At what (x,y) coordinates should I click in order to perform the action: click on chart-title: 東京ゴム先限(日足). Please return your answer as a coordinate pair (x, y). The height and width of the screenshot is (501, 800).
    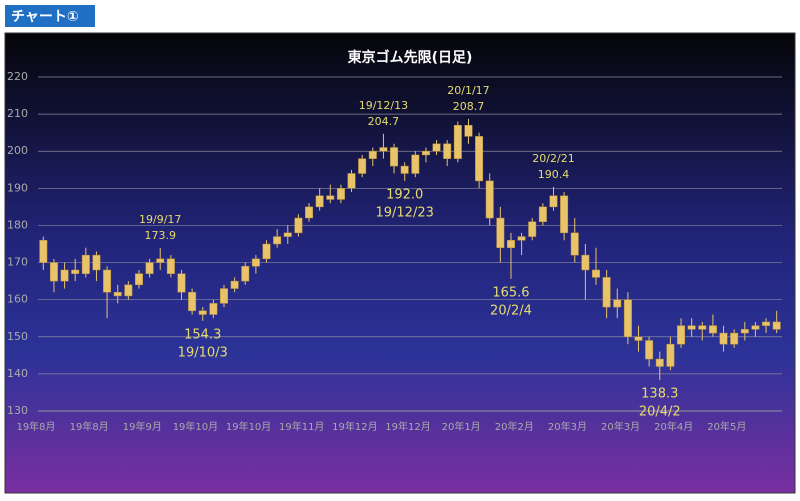
    Looking at the image, I should click on (410, 57).